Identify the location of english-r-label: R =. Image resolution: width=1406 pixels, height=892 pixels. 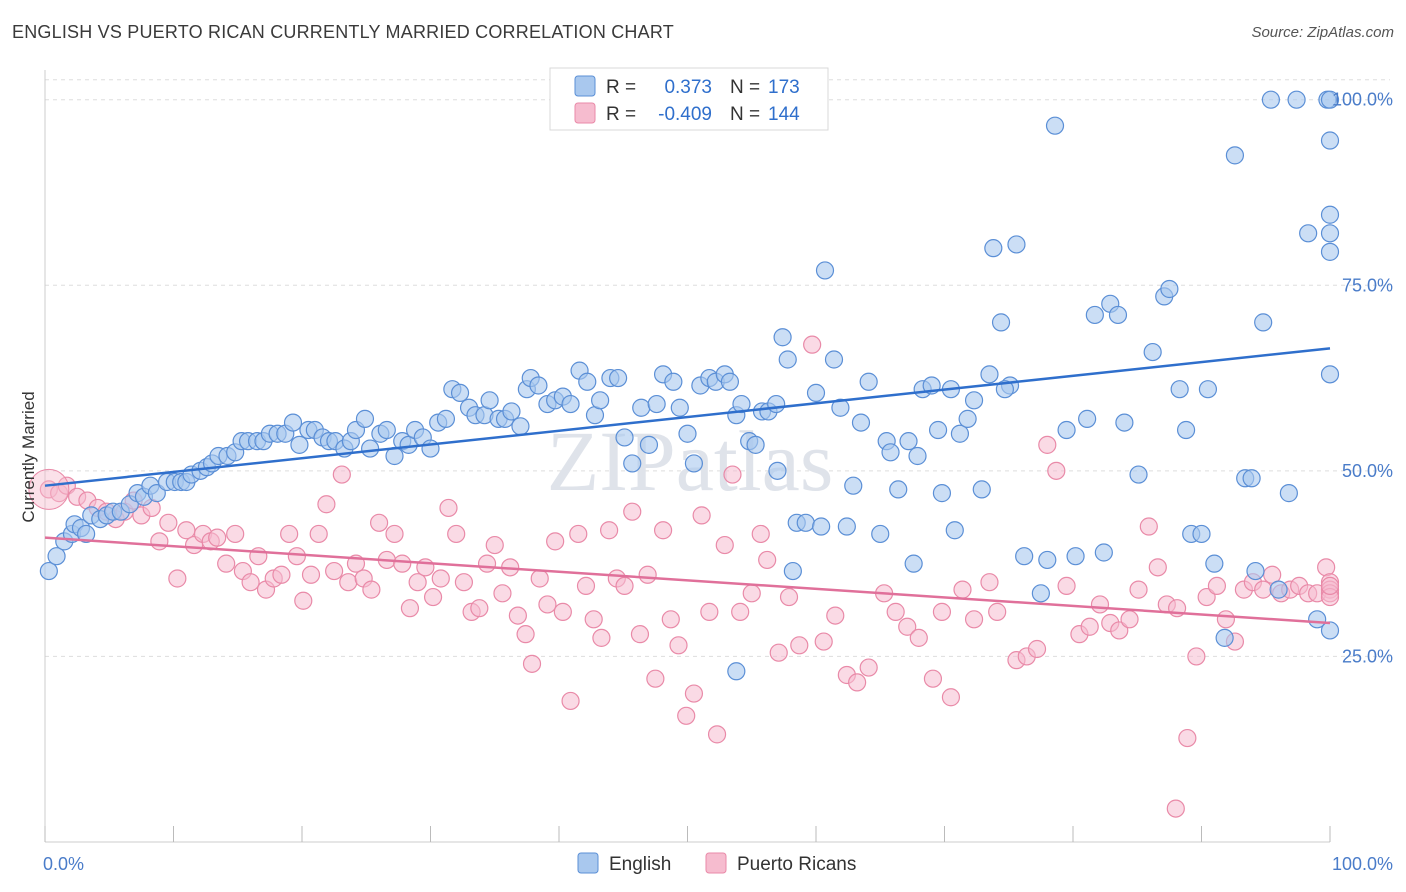
(621, 87).